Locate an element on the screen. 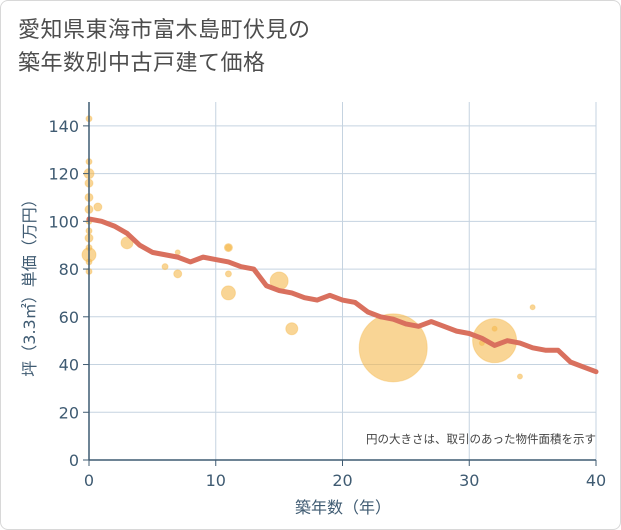 Image resolution: width=621 pixels, height=530 pixels. x-tick-label: 30 is located at coordinates (469, 480).